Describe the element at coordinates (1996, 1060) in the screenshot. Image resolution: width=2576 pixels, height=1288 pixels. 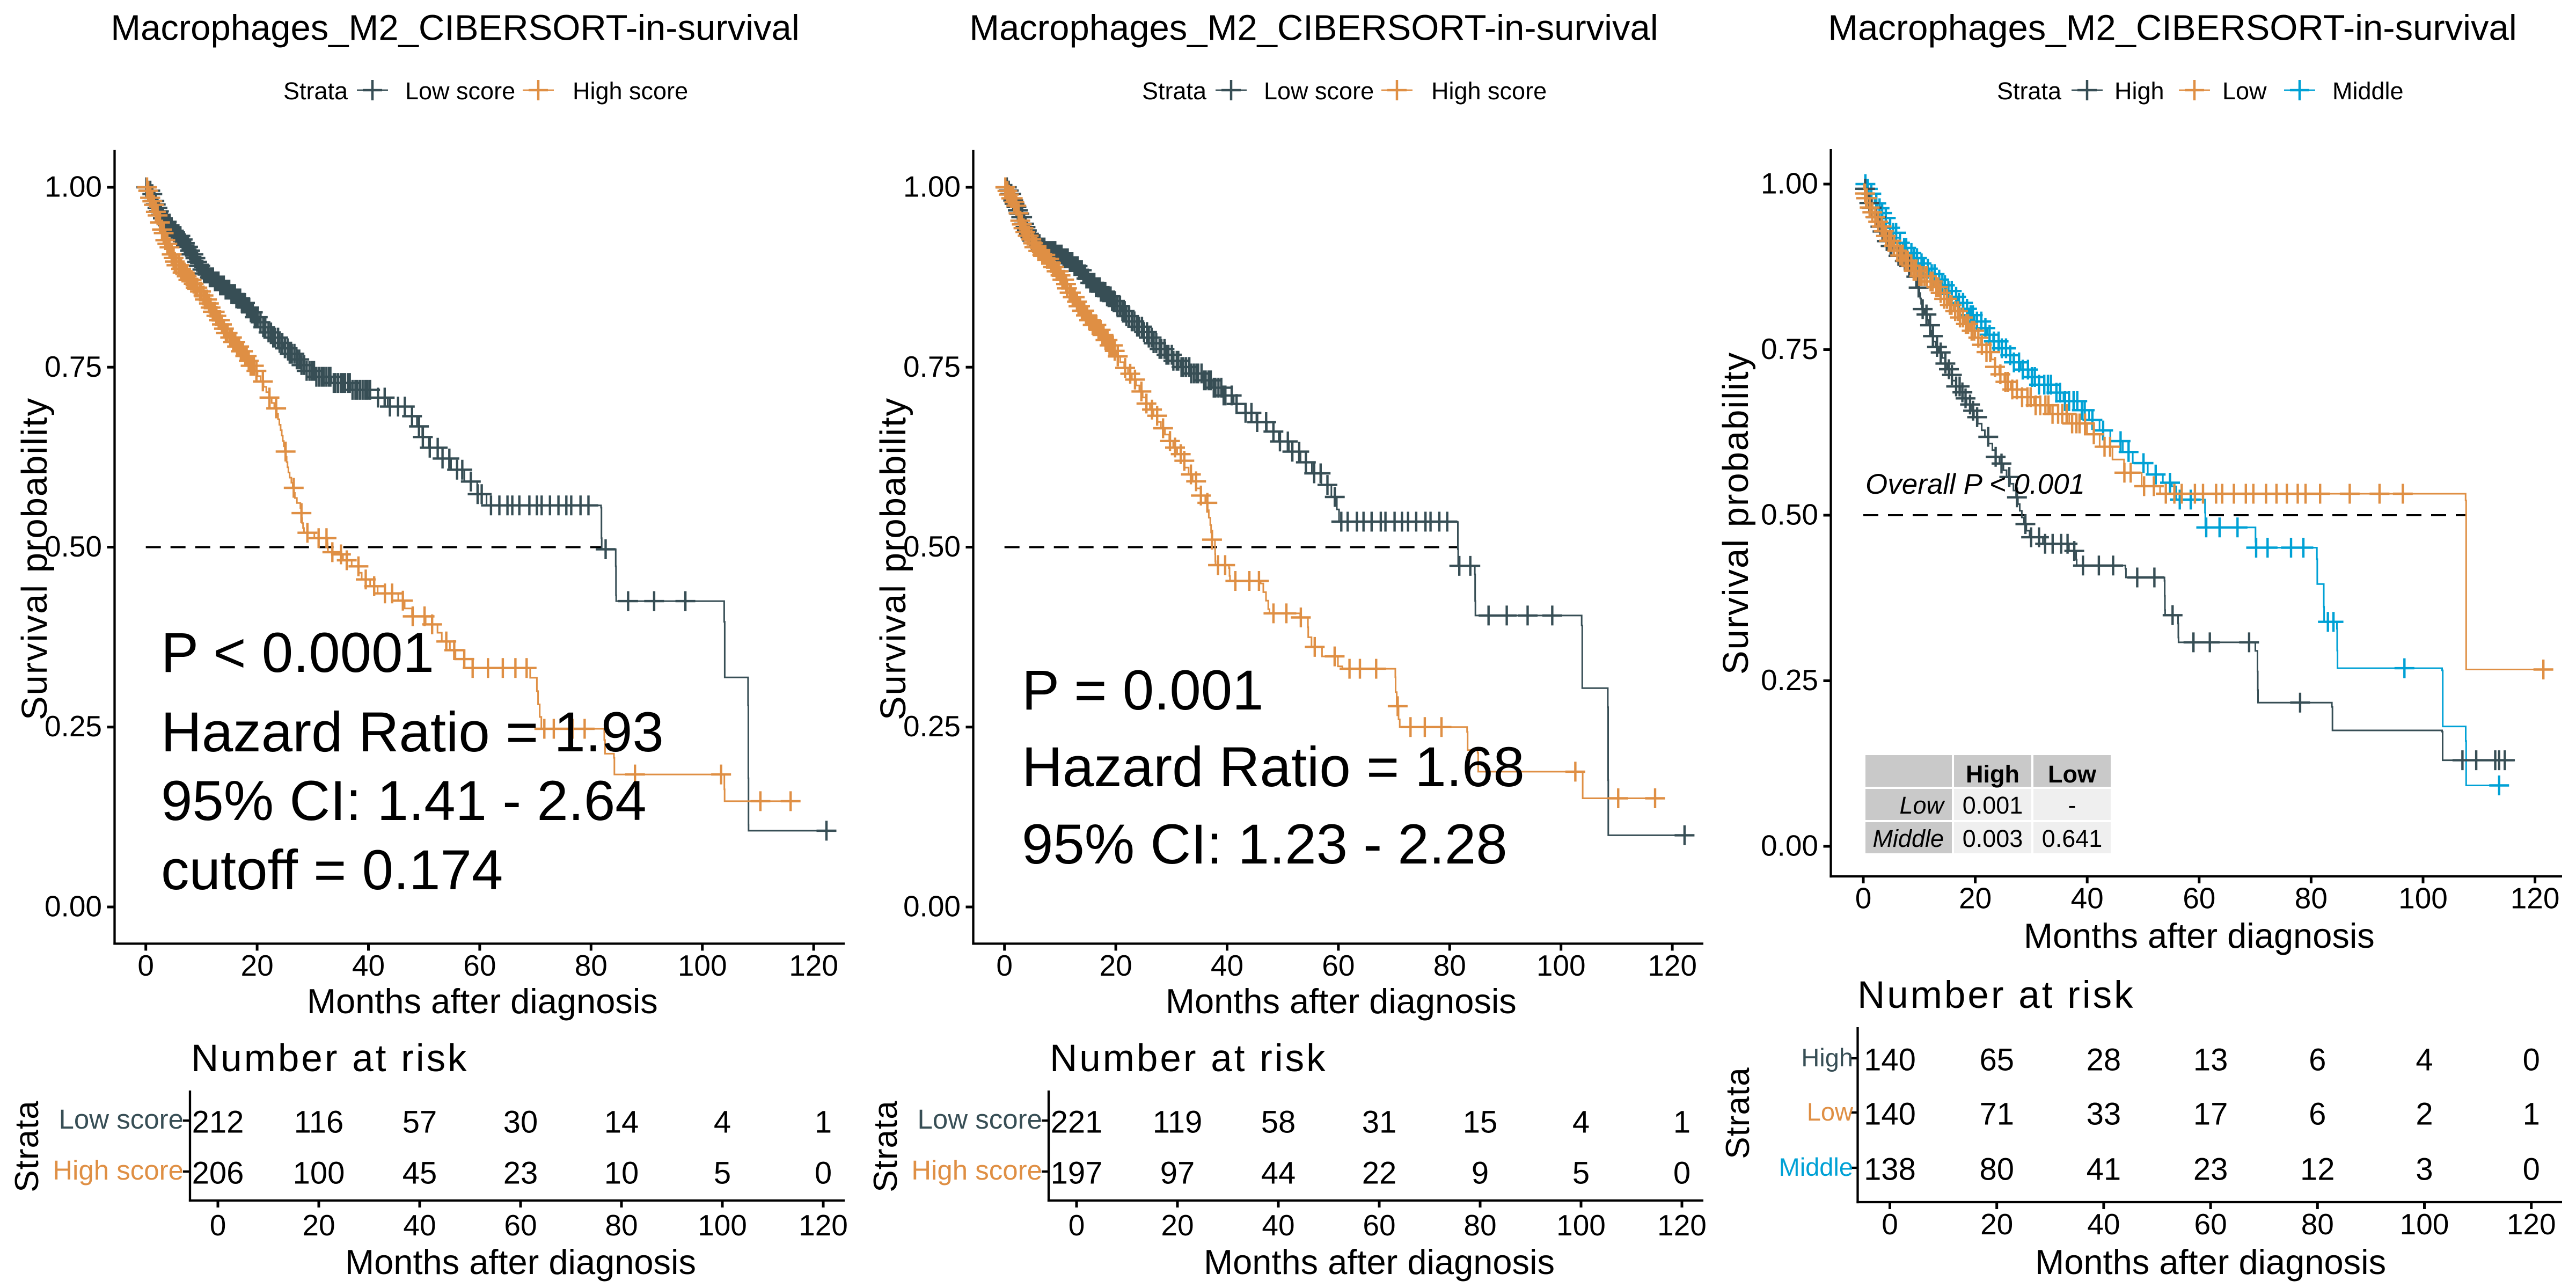
I see `svg-text: 65` at that location.